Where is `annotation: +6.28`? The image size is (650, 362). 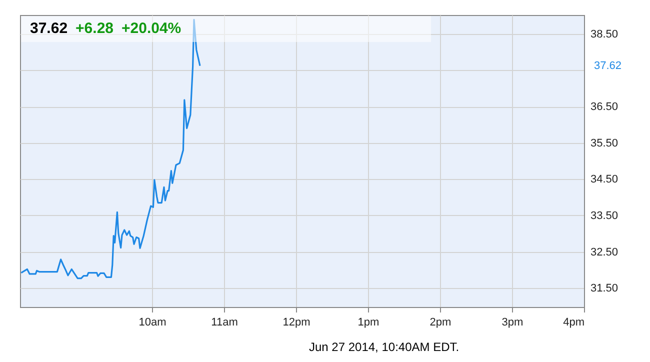
annotation: +6.28 is located at coordinates (95, 28).